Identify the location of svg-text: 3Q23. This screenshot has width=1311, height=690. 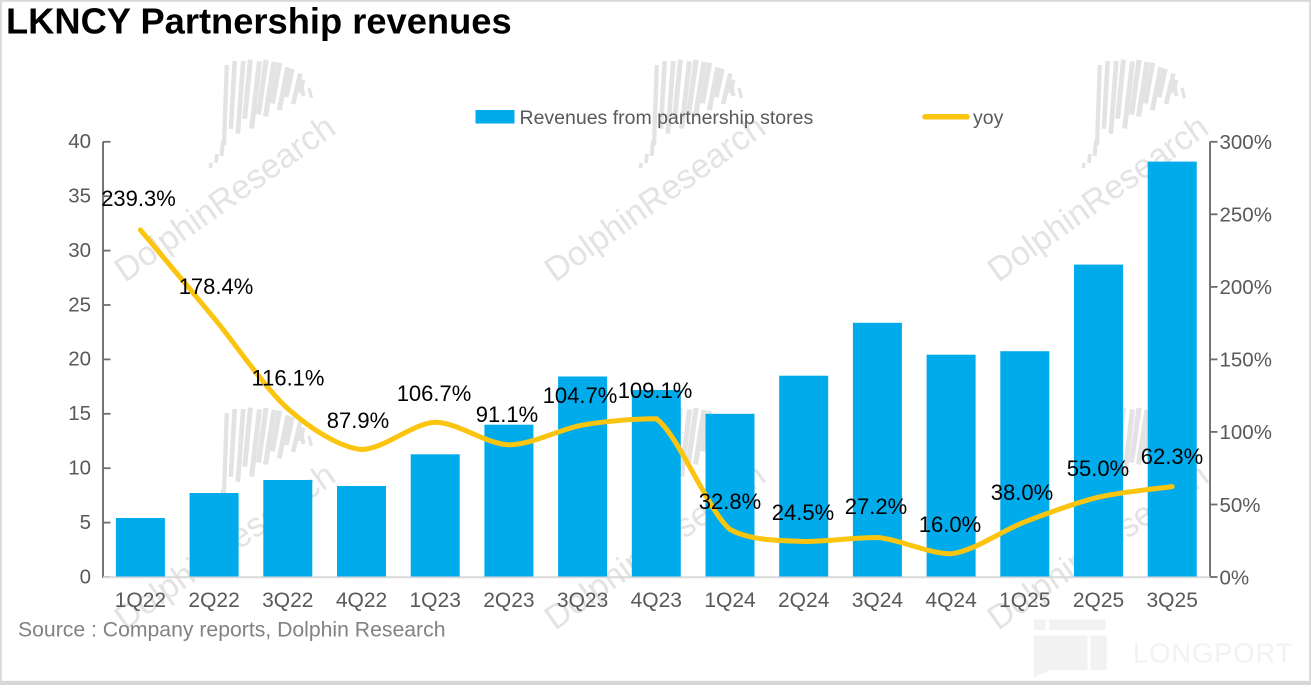
(582, 600).